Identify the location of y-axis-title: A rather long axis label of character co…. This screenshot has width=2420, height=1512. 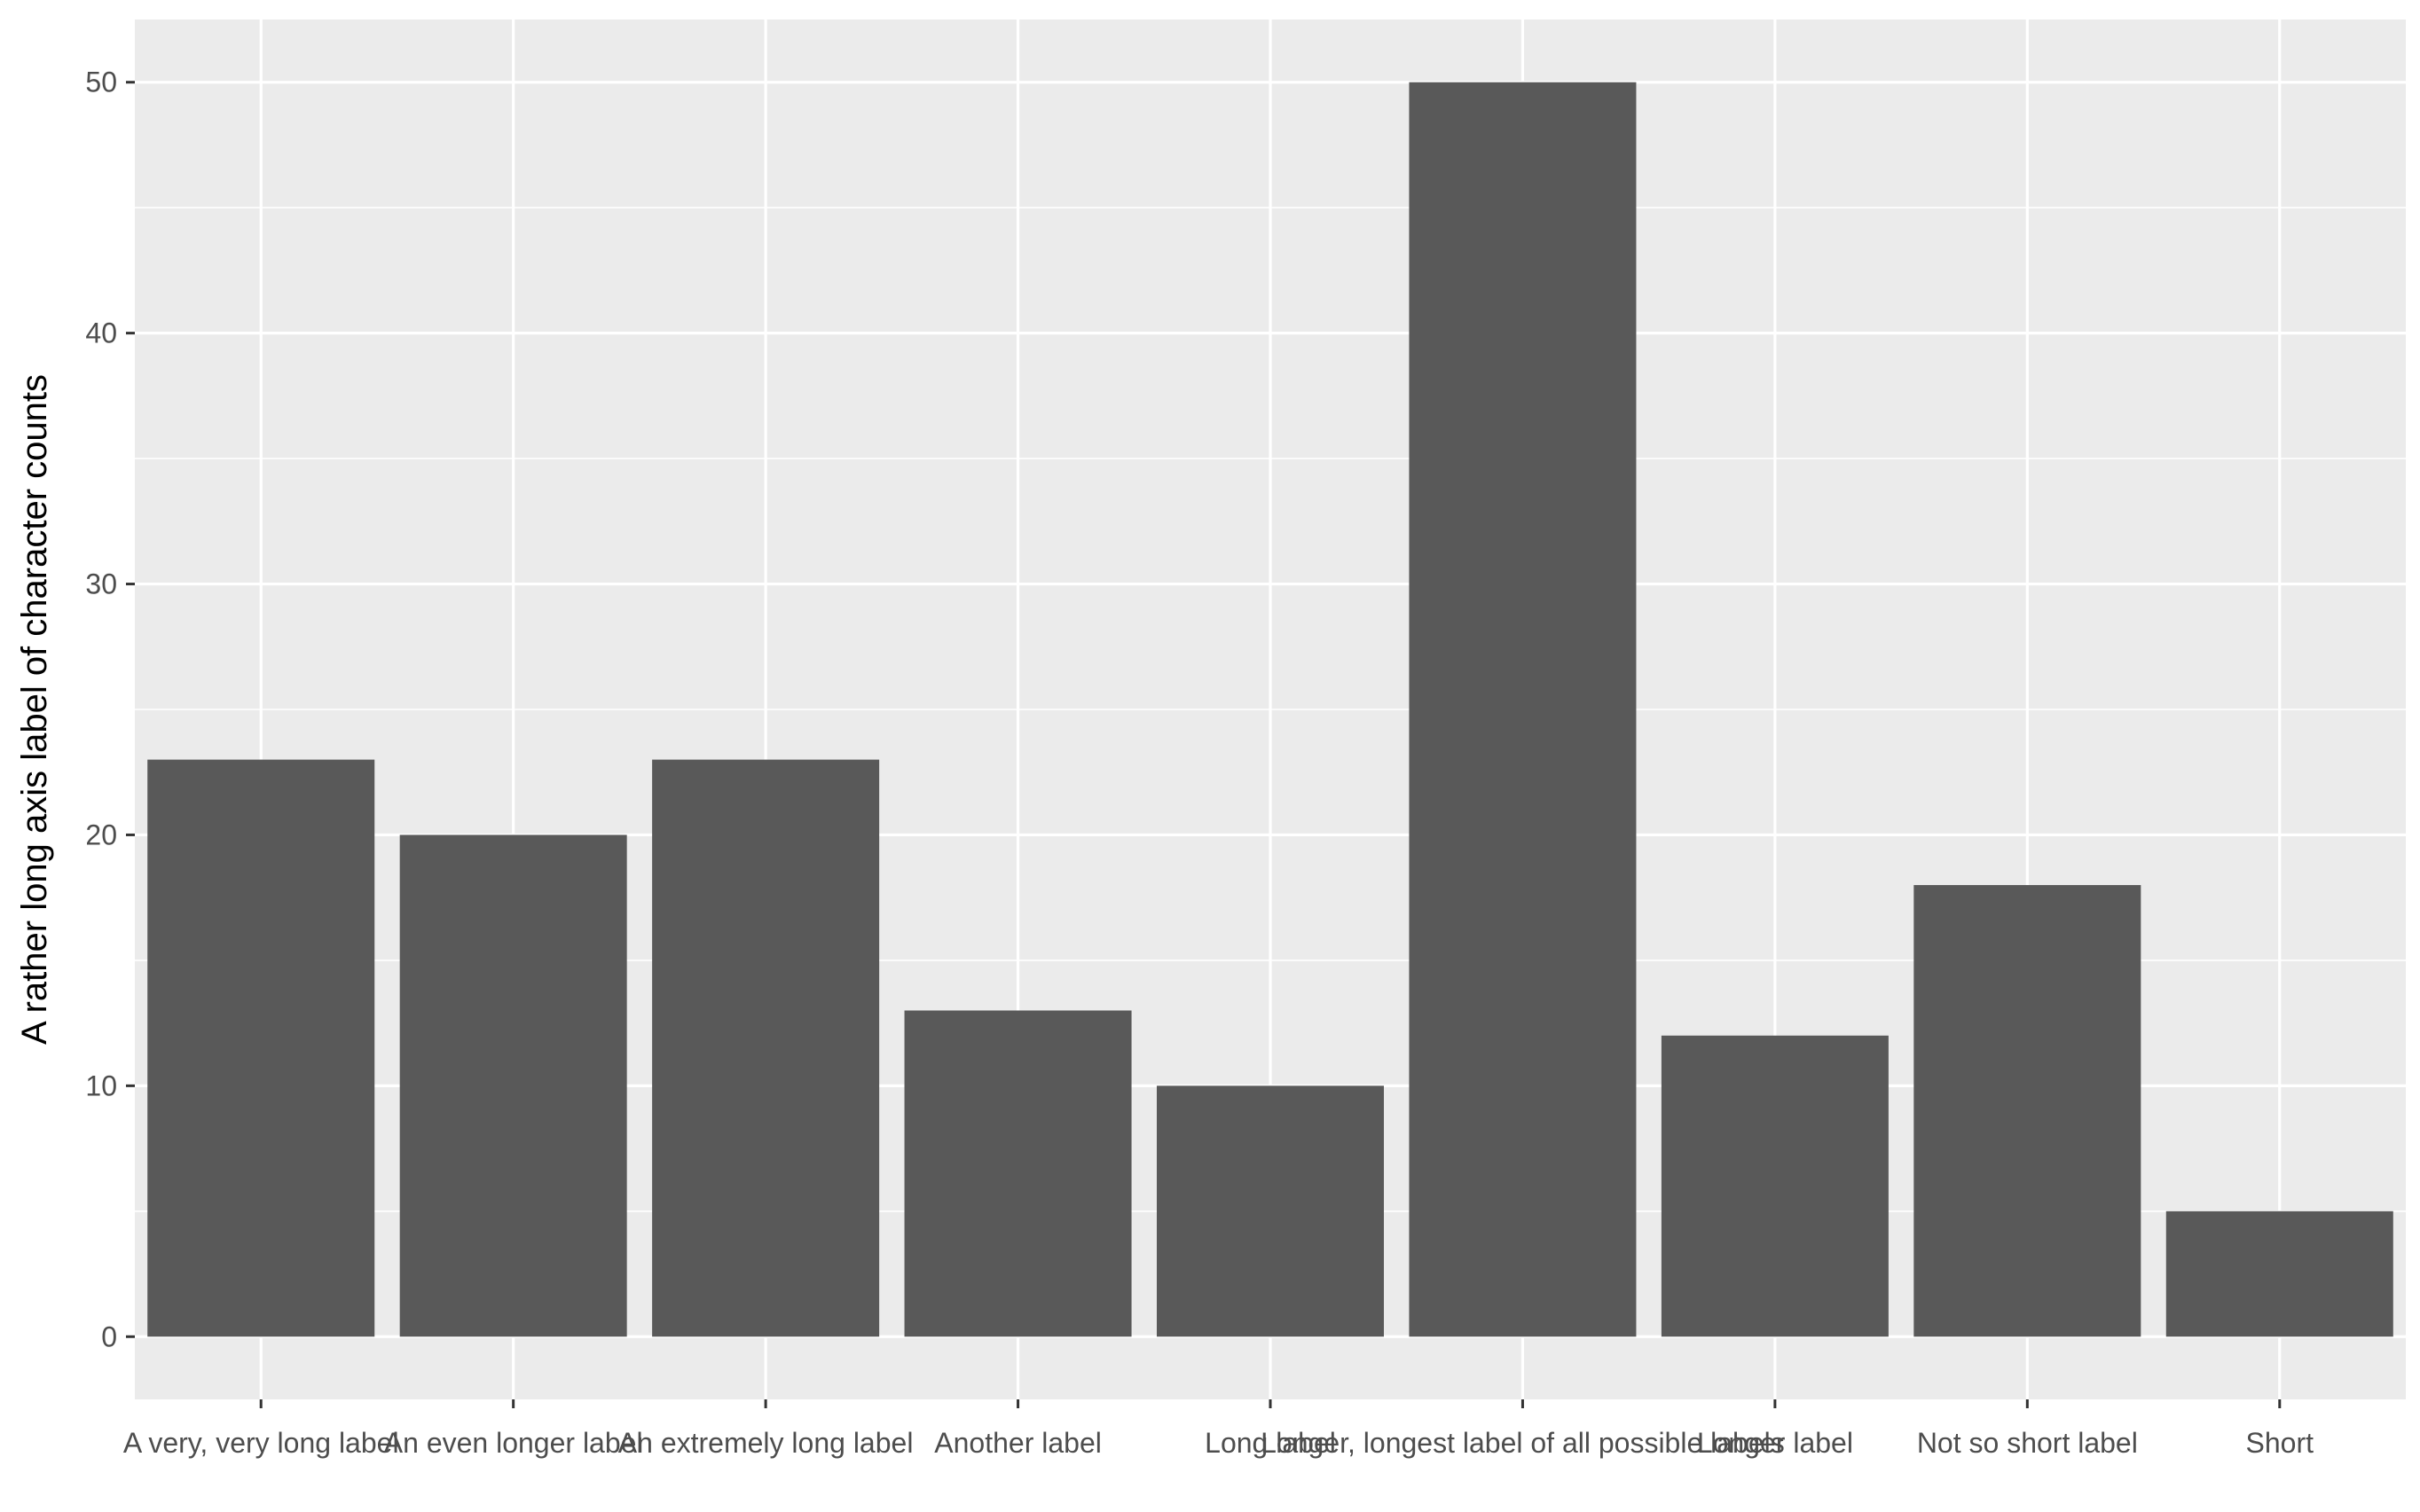
(34, 709).